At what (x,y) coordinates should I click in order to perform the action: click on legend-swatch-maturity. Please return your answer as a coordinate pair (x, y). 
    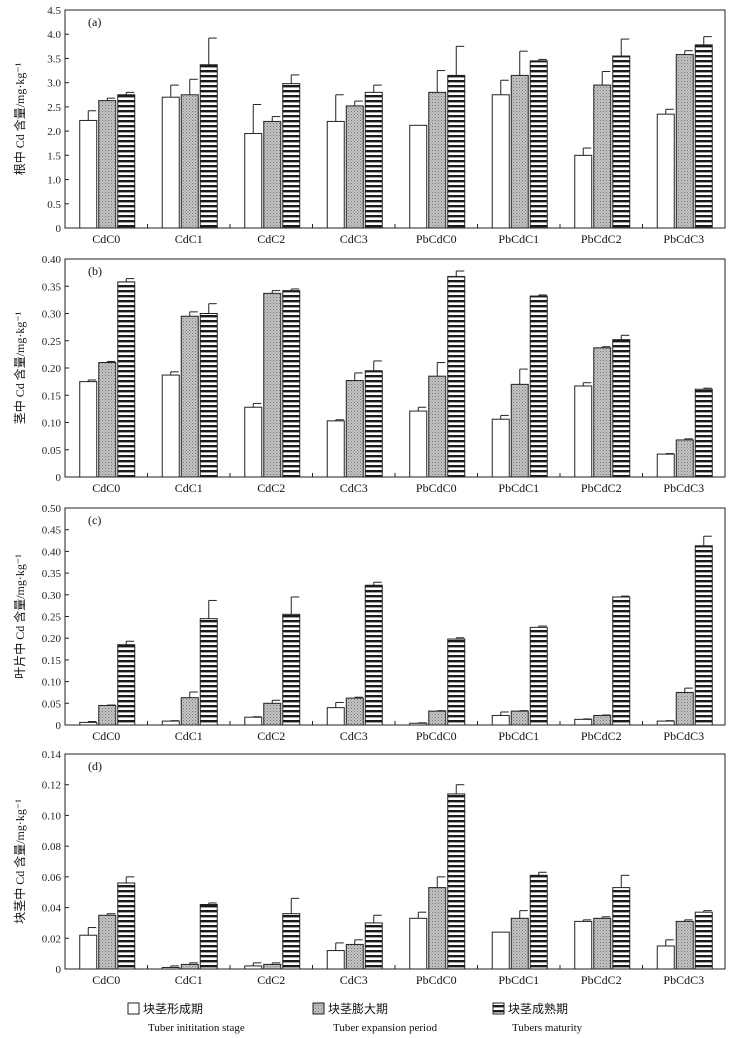
    Looking at the image, I should click on (498, 1008).